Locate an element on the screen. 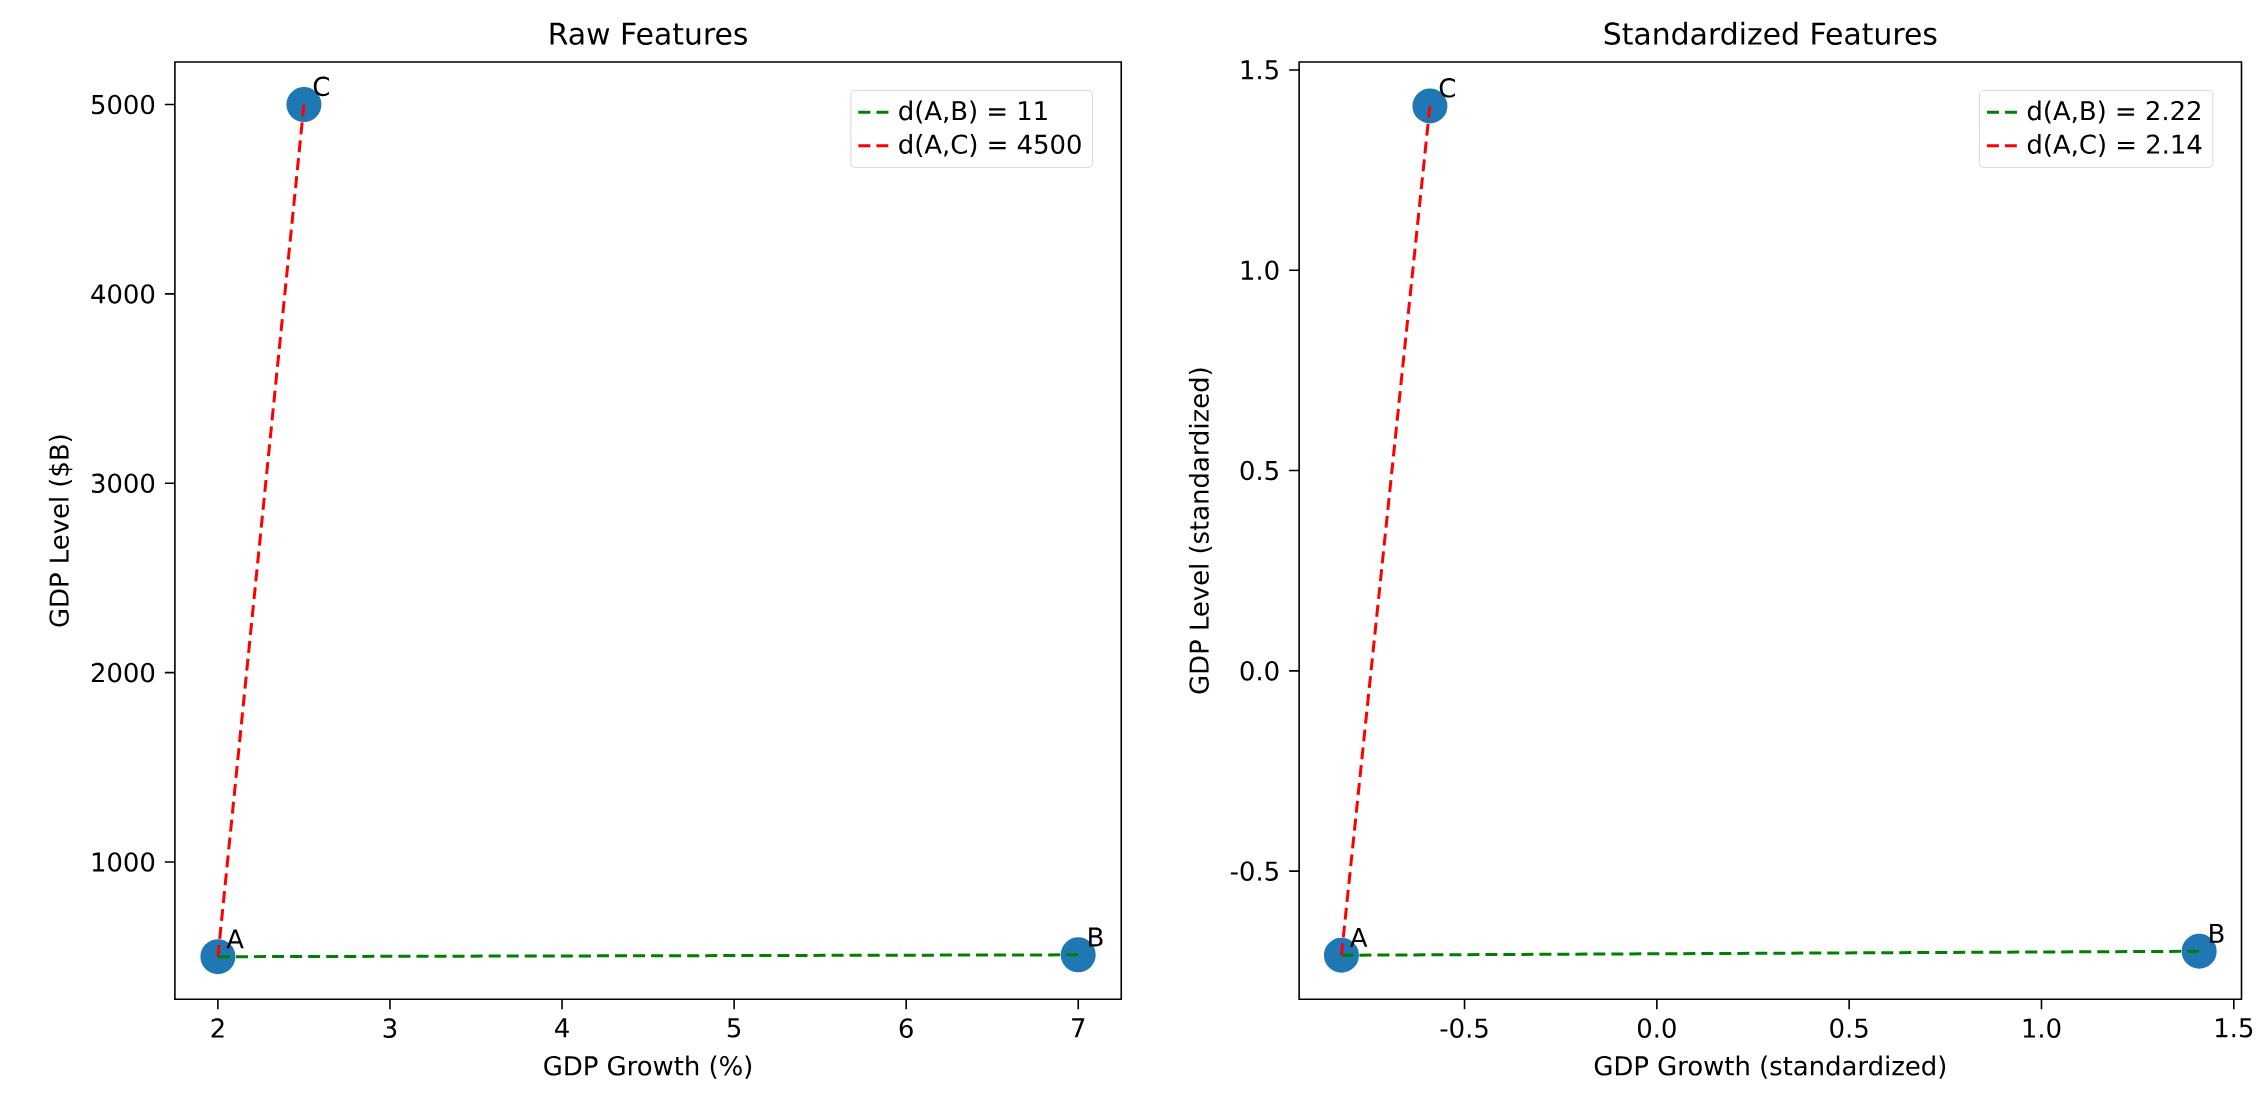  x-axis-title: GDP Growth (standardized) is located at coordinates (1770, 1067).